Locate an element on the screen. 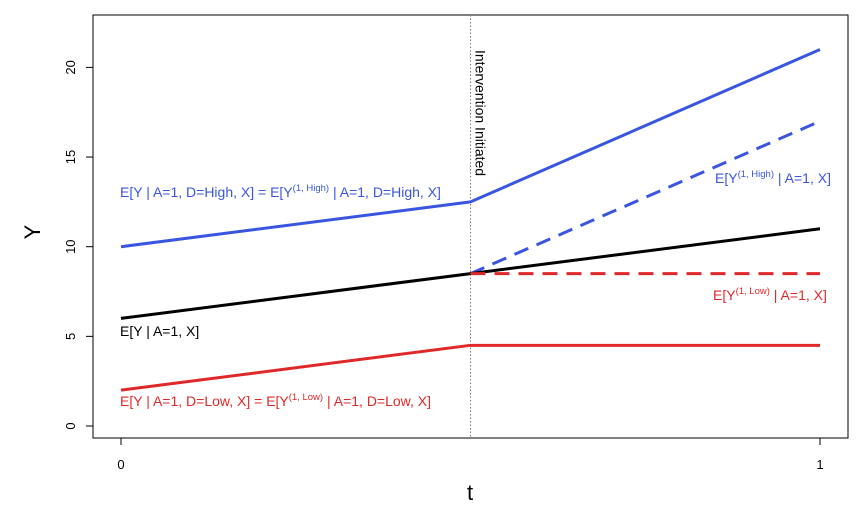  annotation-blue-solid-sup: (1, High) is located at coordinates (311, 188).